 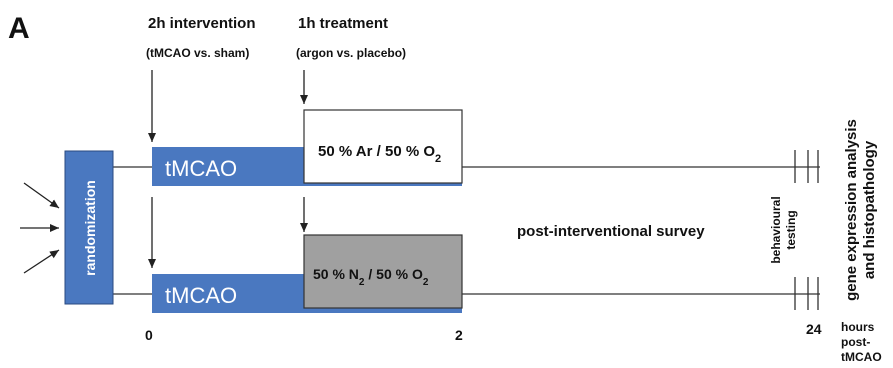 What do you see at coordinates (379, 154) in the screenshot?
I see `argon-gas-label: 50 % Ar / 50 % O2` at bounding box center [379, 154].